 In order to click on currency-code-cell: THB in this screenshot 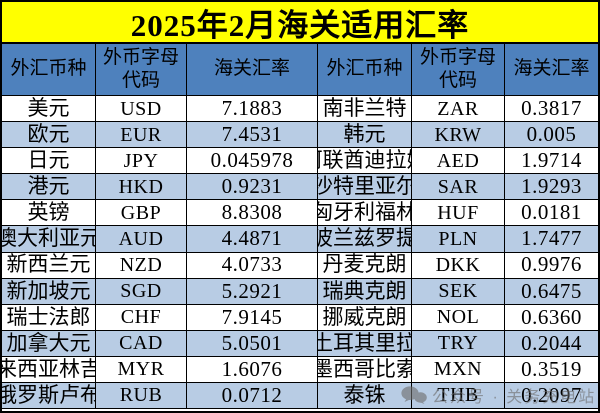, I will do `click(458, 395)`.